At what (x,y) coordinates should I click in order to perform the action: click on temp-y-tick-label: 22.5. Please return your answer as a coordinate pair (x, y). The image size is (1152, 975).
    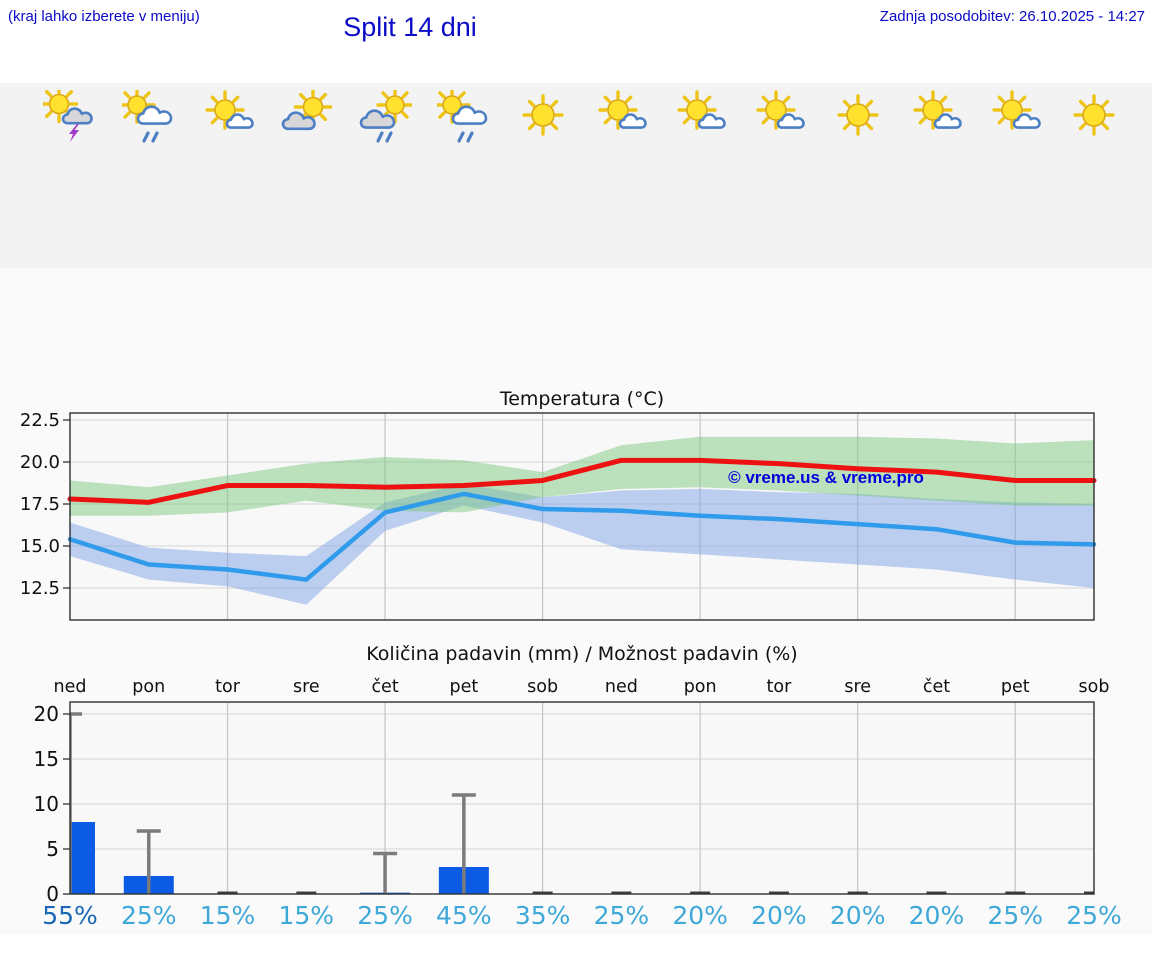
    Looking at the image, I should click on (40, 420).